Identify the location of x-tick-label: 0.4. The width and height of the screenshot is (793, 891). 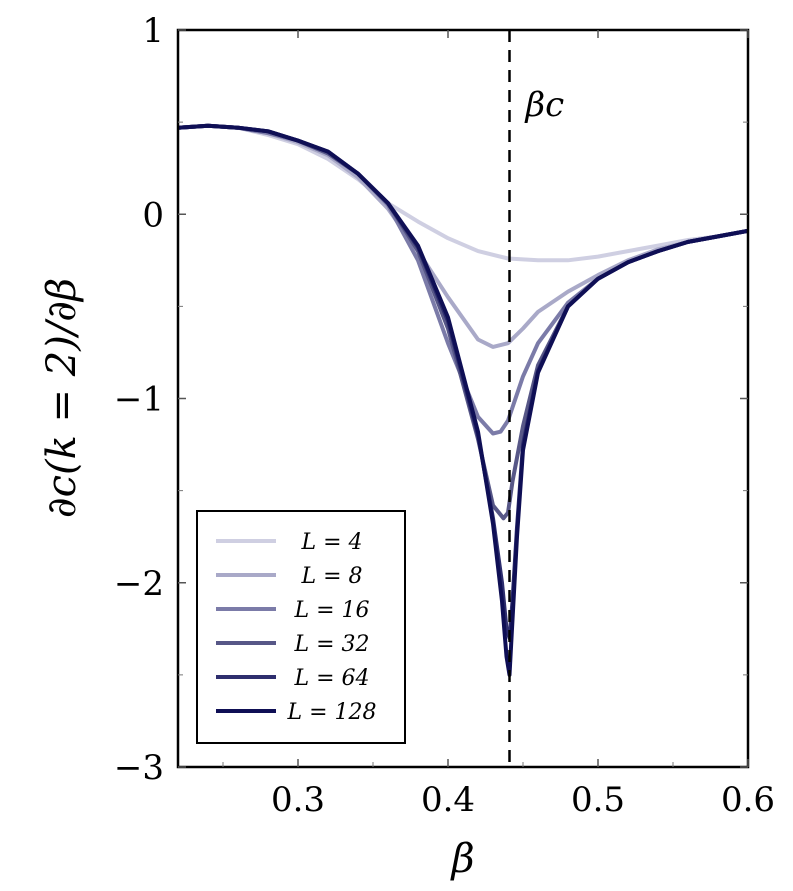
(448, 800).